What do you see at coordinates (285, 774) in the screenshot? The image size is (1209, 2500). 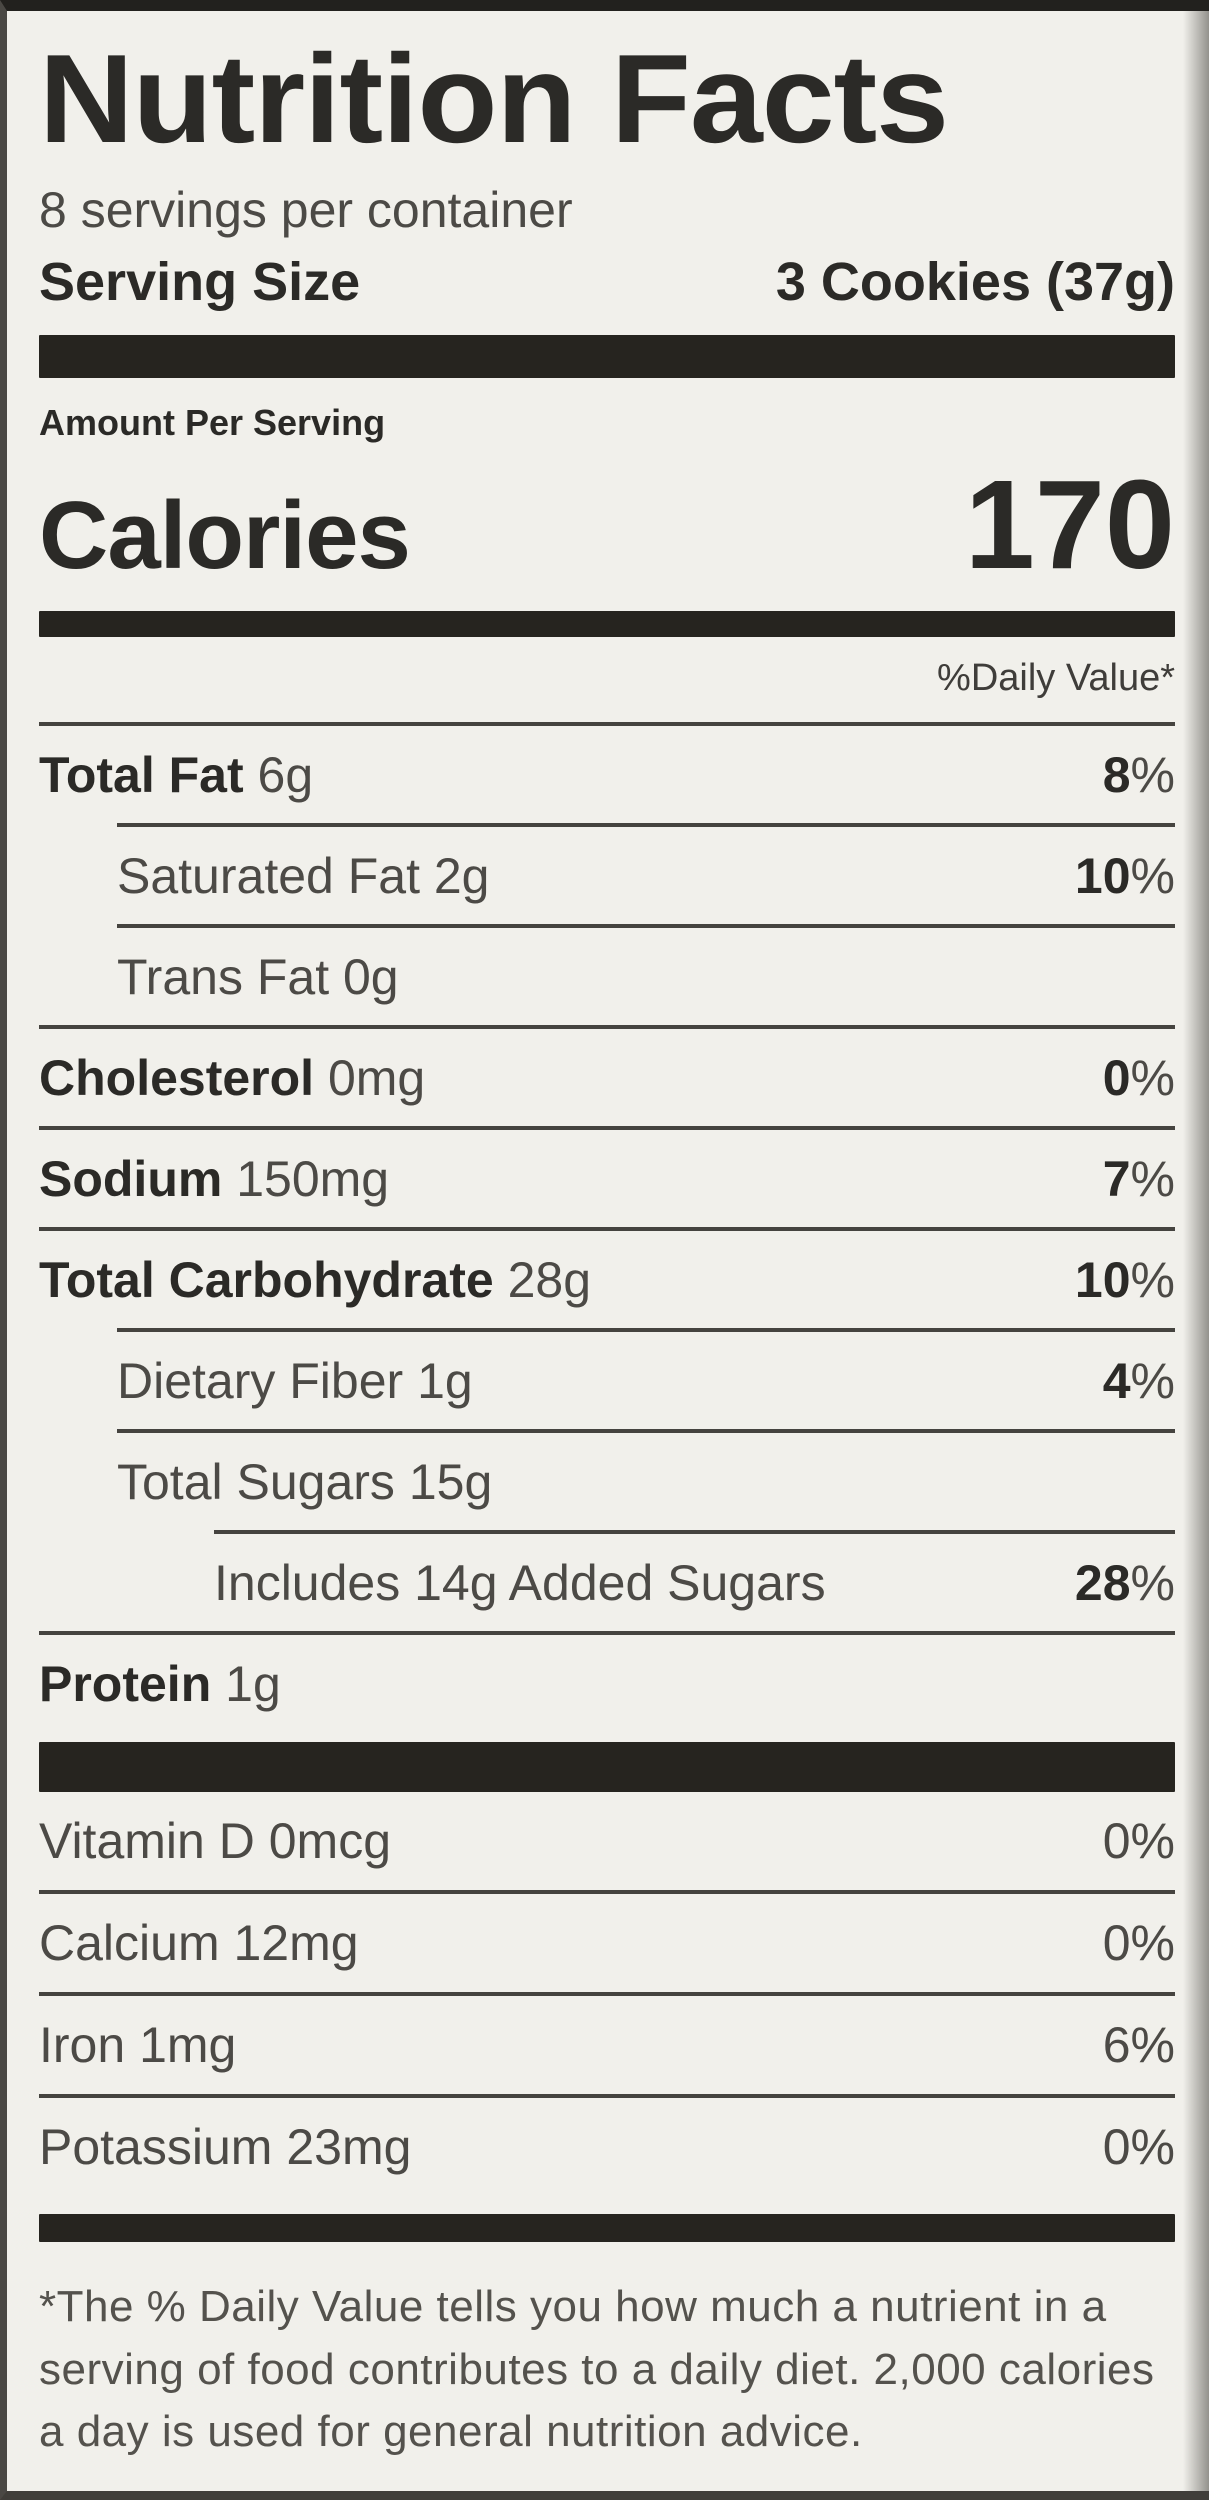 I see `nutrient-amount: 6g` at bounding box center [285, 774].